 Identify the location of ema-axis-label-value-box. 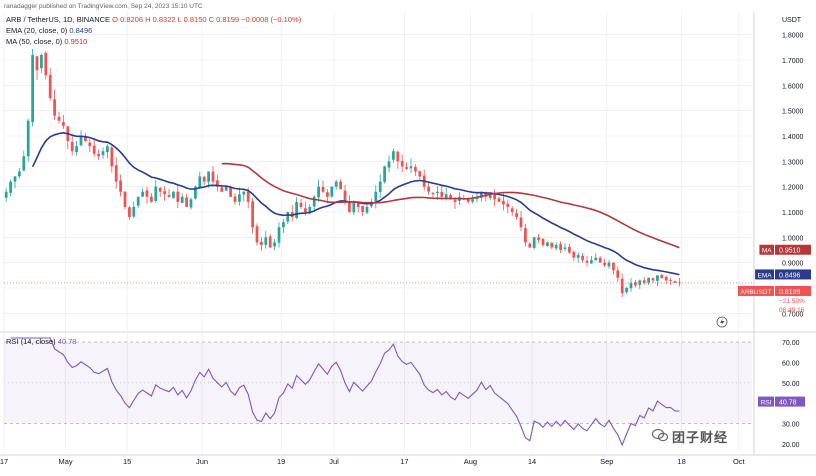
(793, 274).